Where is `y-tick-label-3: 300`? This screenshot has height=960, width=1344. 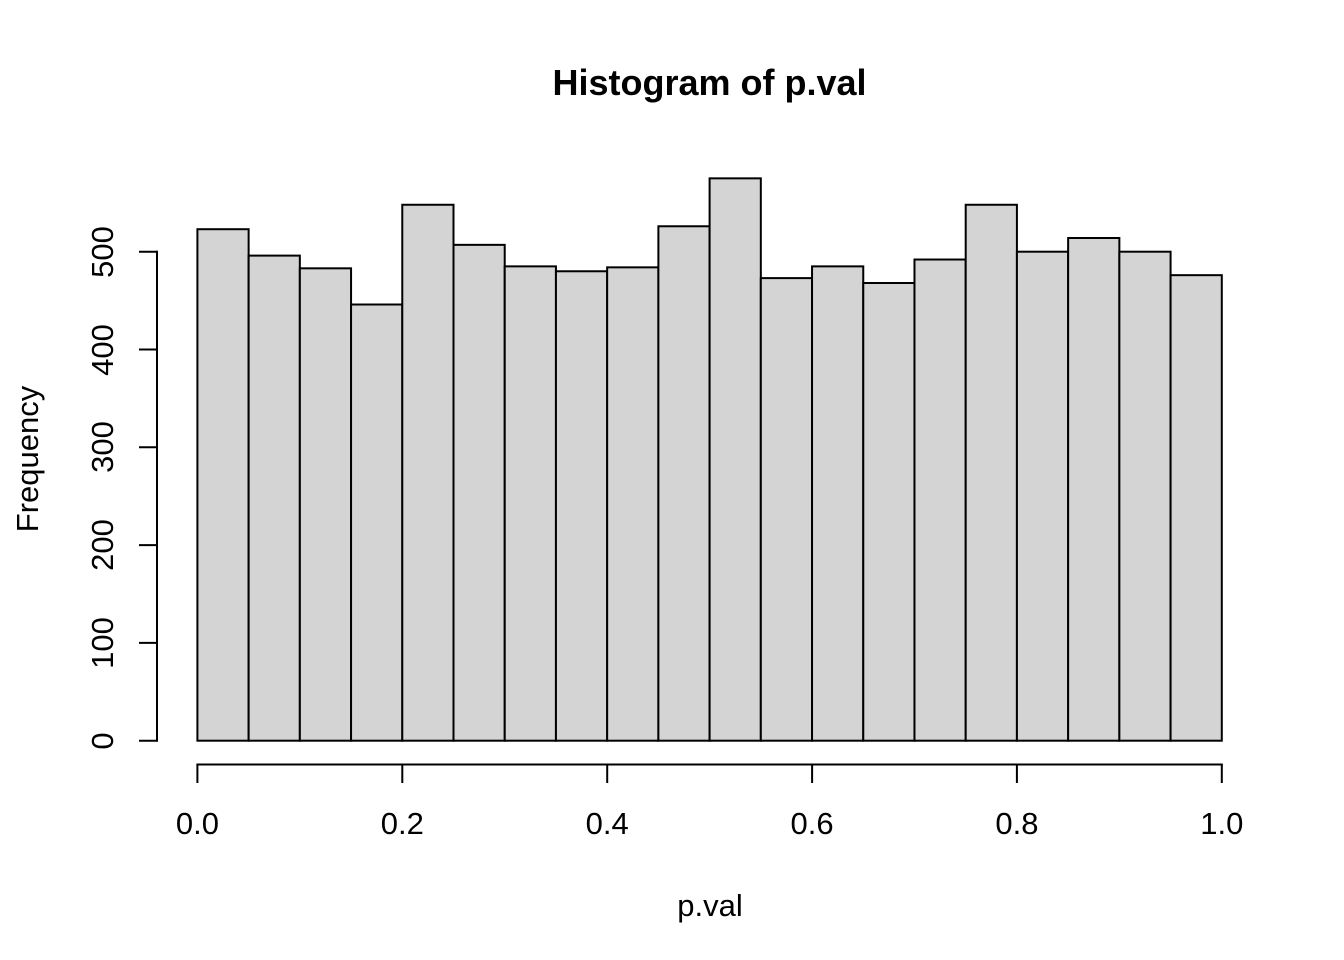 y-tick-label-3: 300 is located at coordinates (102, 447).